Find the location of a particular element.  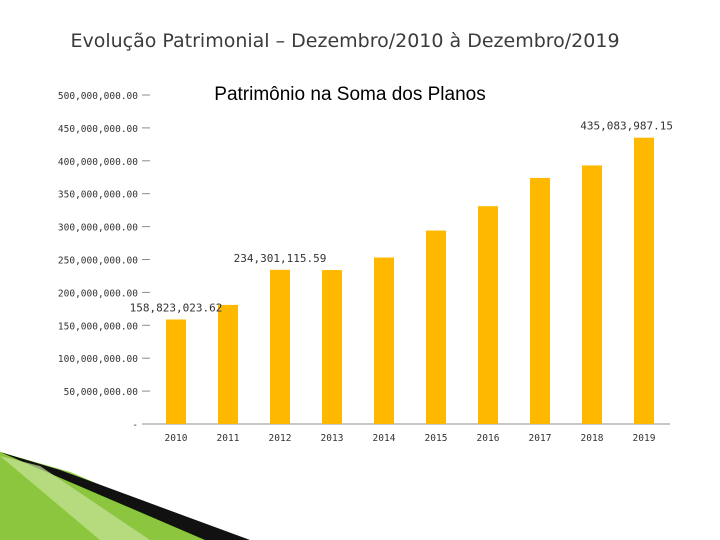

light-swoosh-shape is located at coordinates (75, 498).